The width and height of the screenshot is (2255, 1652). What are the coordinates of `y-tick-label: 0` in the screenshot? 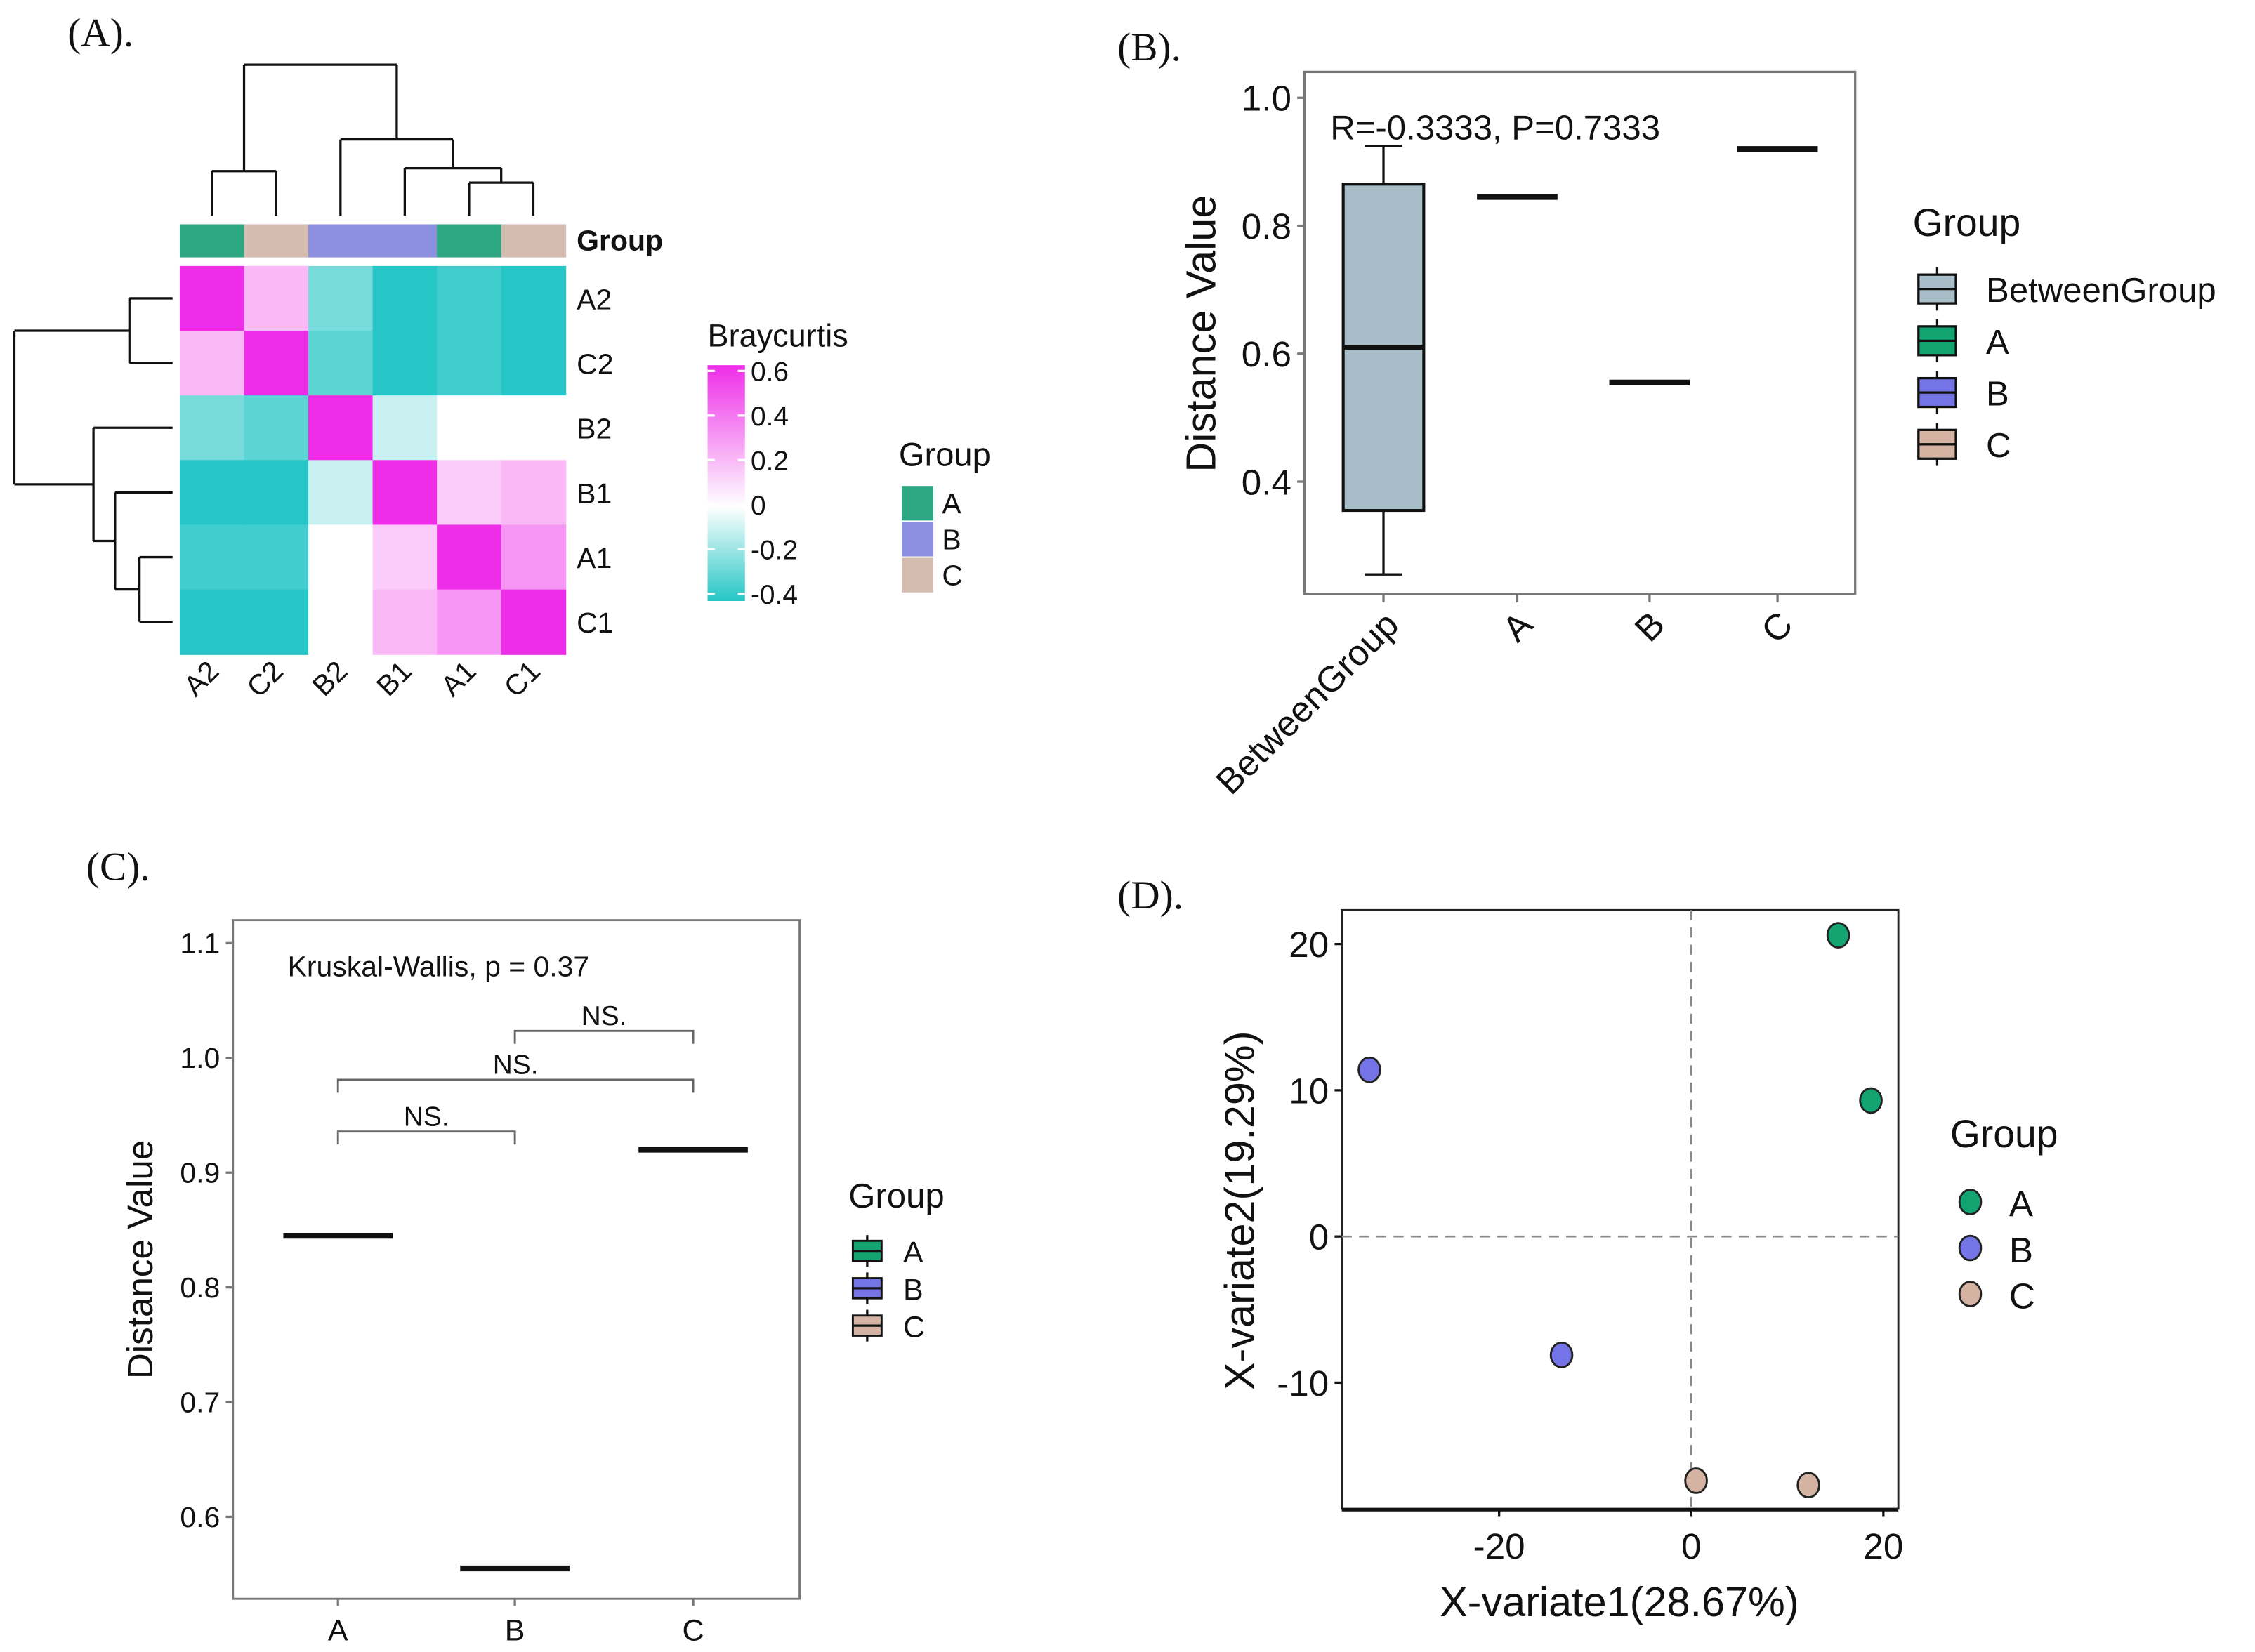 It's located at (1319, 1237).